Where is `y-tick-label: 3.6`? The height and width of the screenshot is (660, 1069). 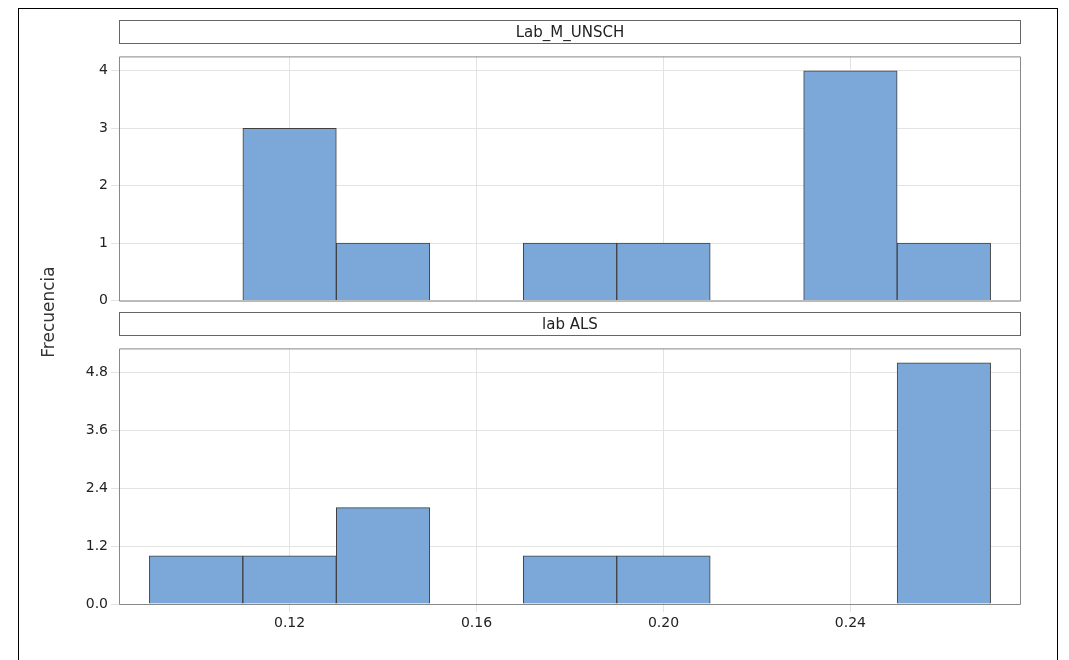 y-tick-label: 3.6 is located at coordinates (97, 429).